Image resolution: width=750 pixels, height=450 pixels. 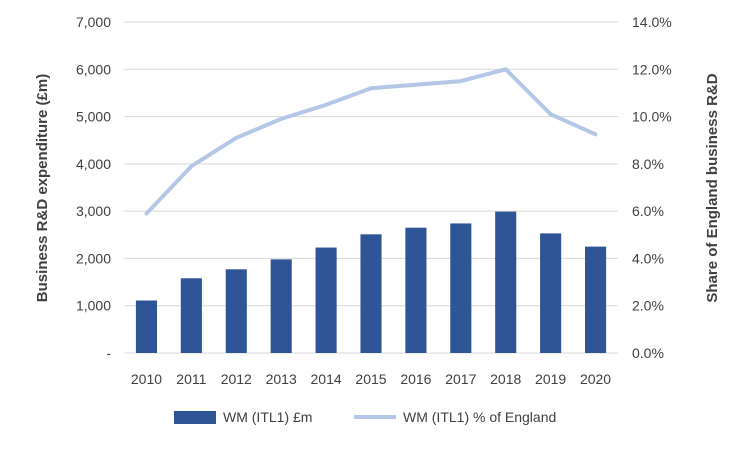 I want to click on right-tick-label: 0.0%, so click(x=648, y=353).